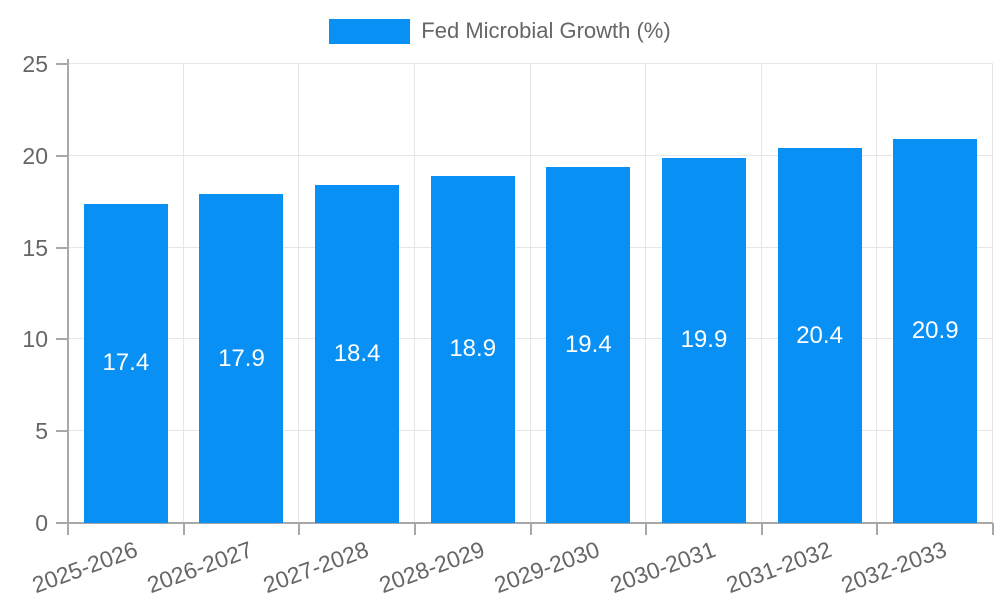 This screenshot has width=1000, height=600. What do you see at coordinates (41, 431) in the screenshot?
I see `y-tick-label: 5` at bounding box center [41, 431].